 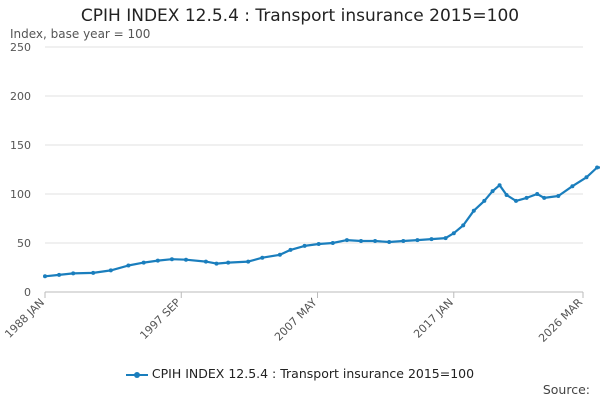 What do you see at coordinates (27, 292) in the screenshot?
I see `y-tick-label: 0` at bounding box center [27, 292].